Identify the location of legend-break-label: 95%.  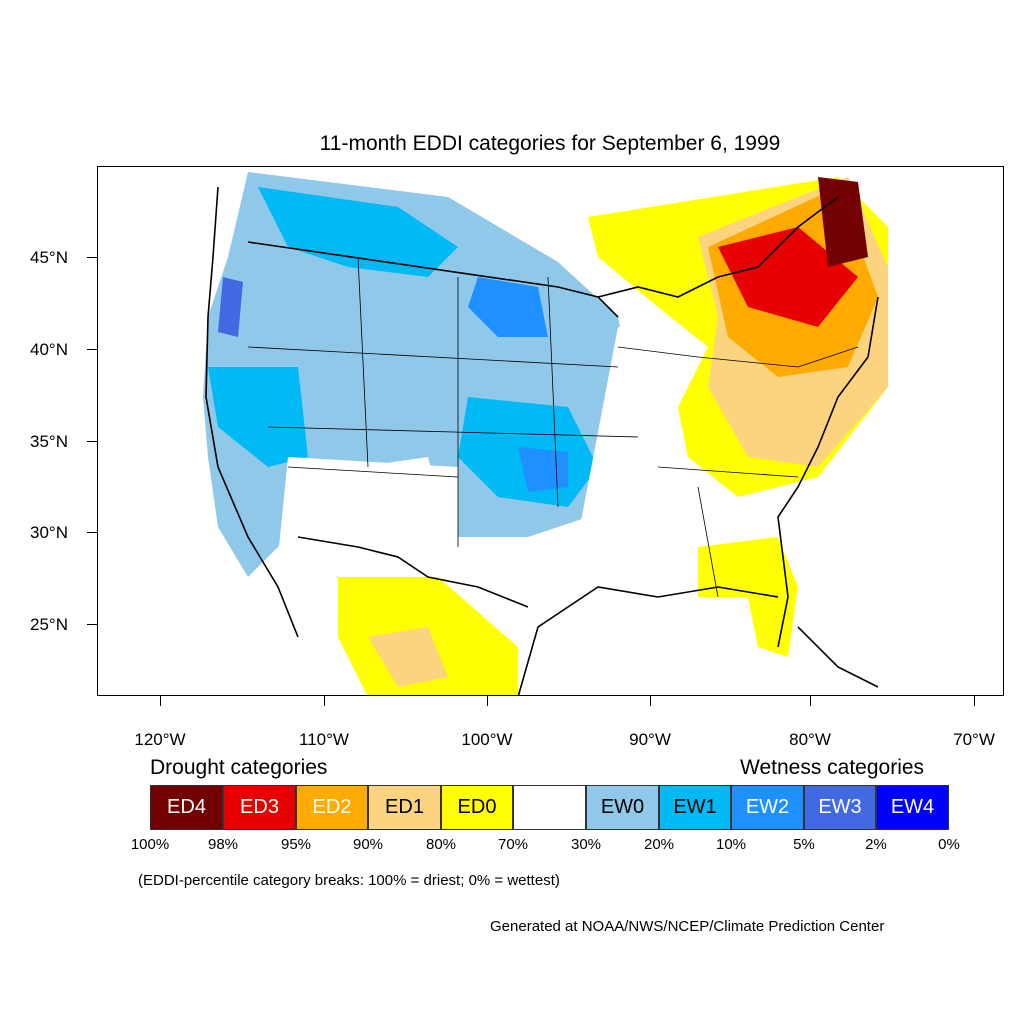
(296, 844).